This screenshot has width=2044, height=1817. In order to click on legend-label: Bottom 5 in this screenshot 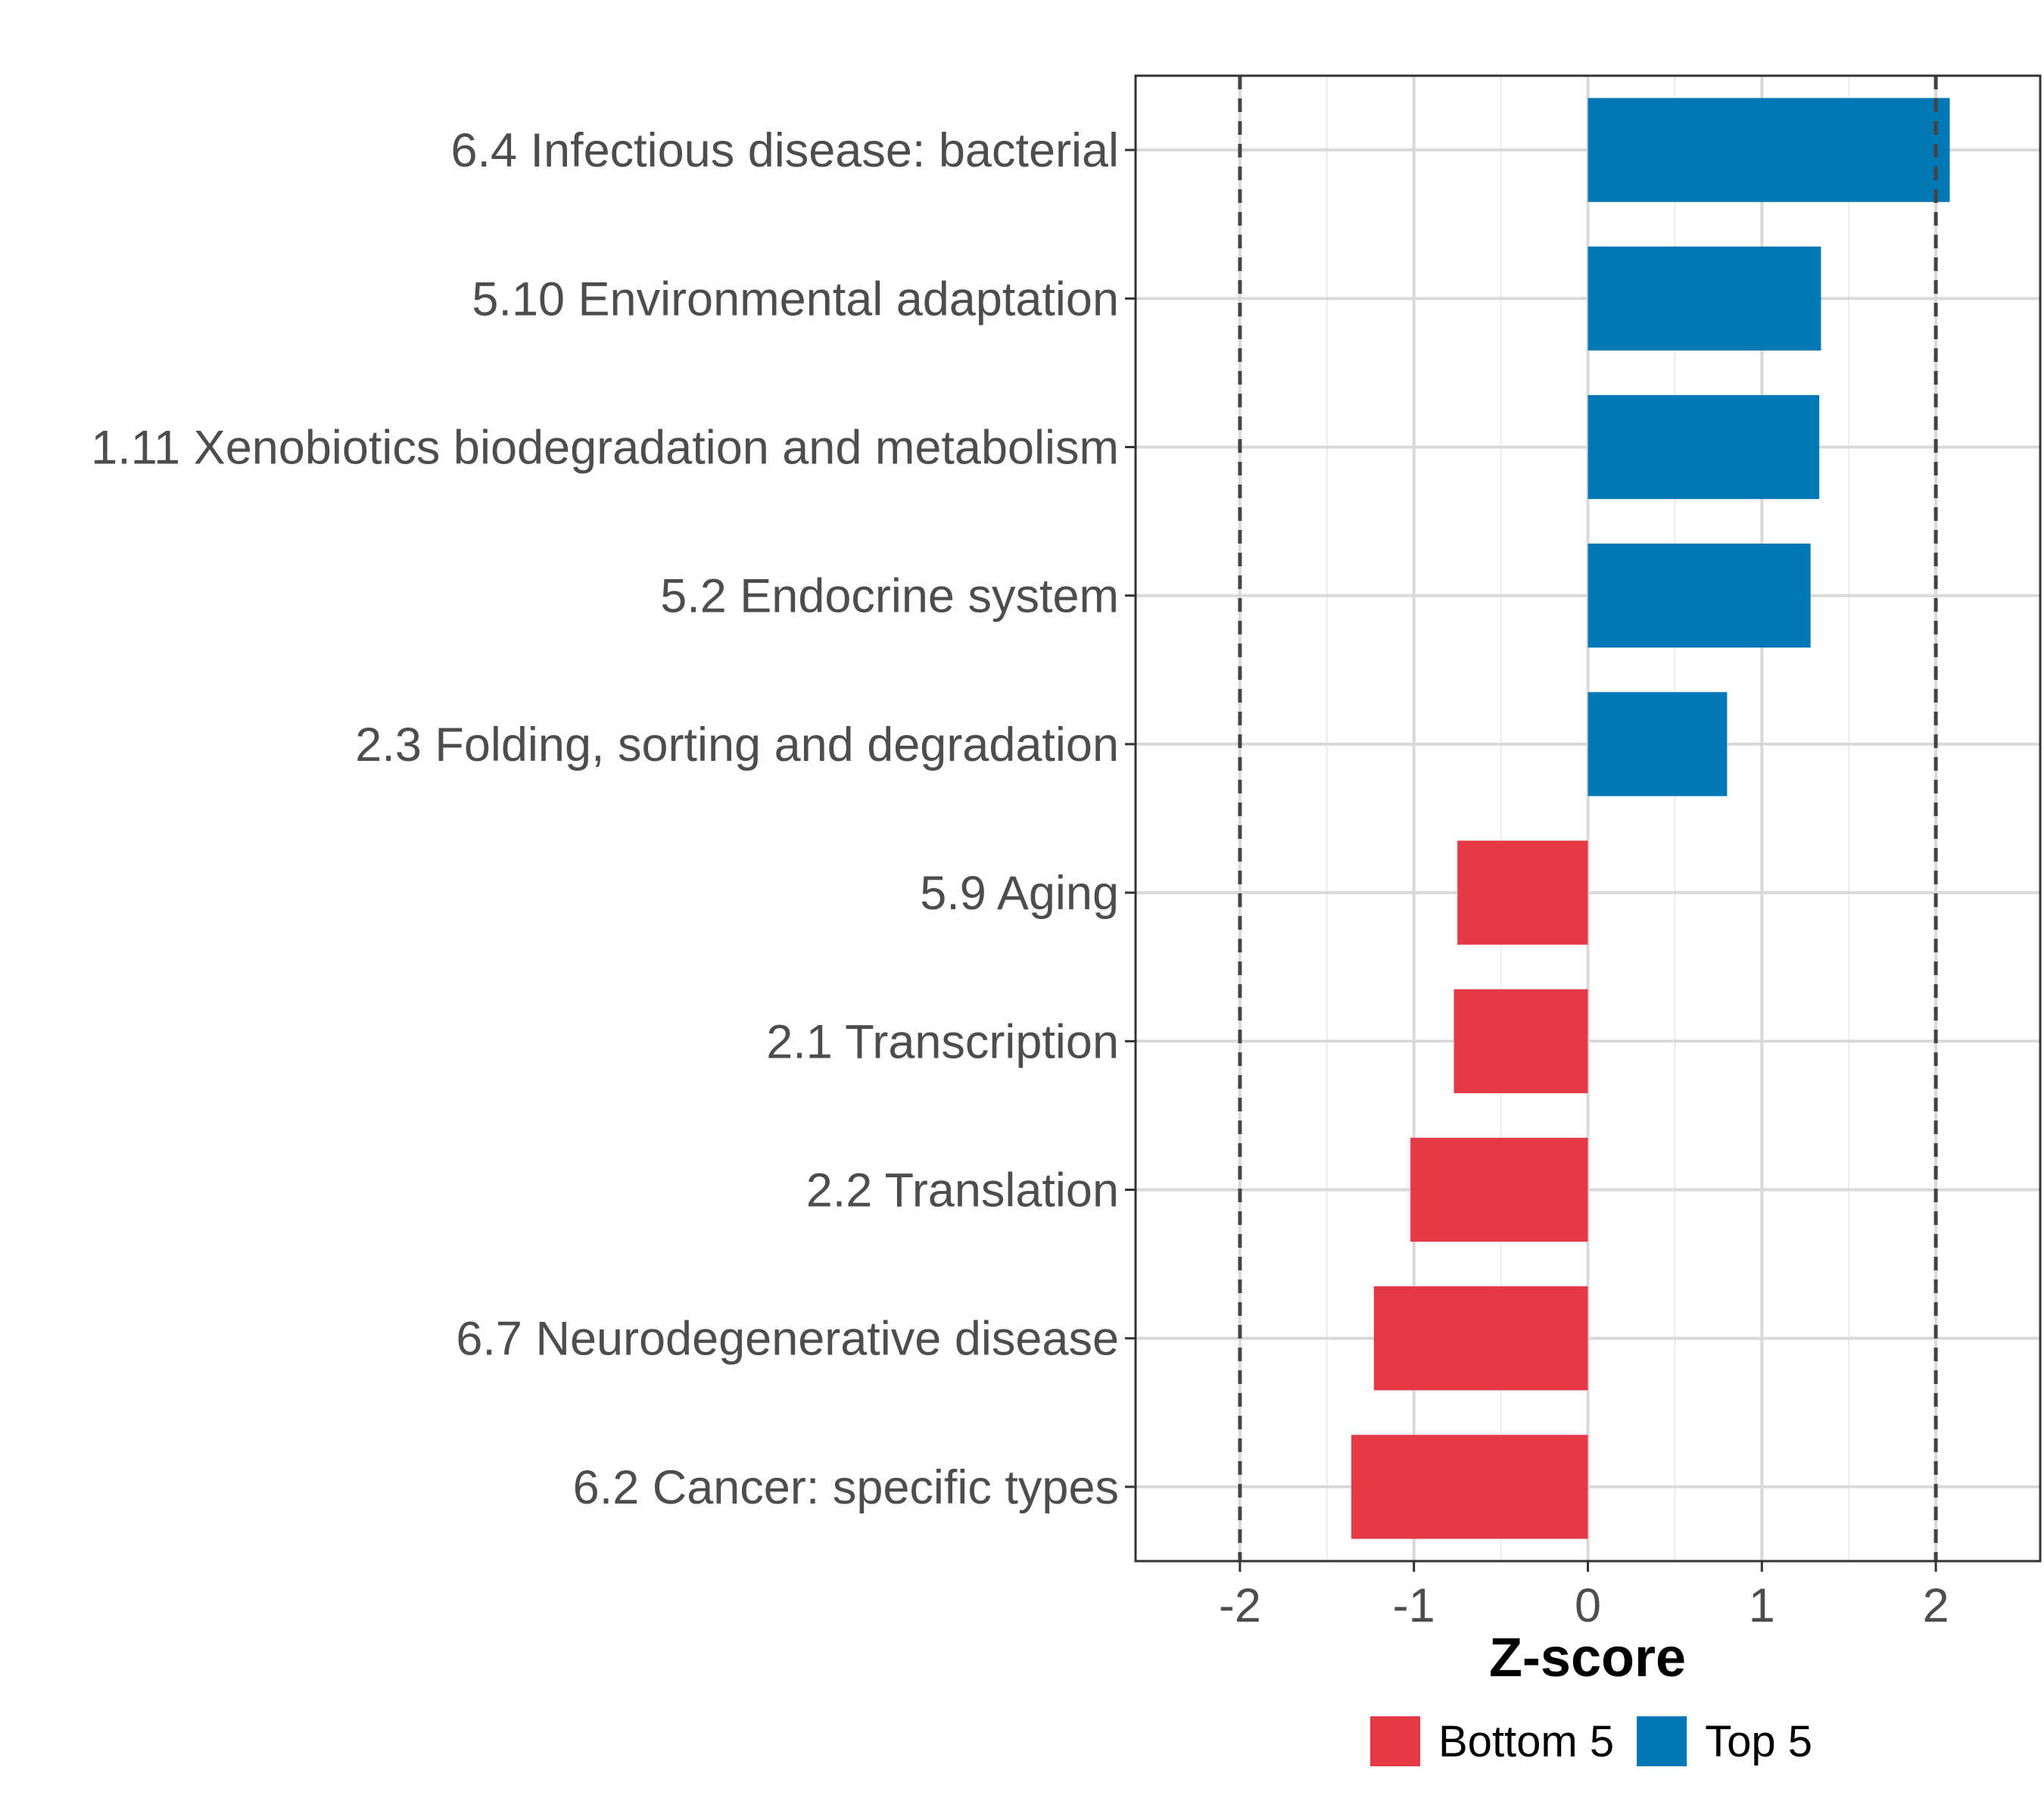, I will do `click(1526, 1741)`.